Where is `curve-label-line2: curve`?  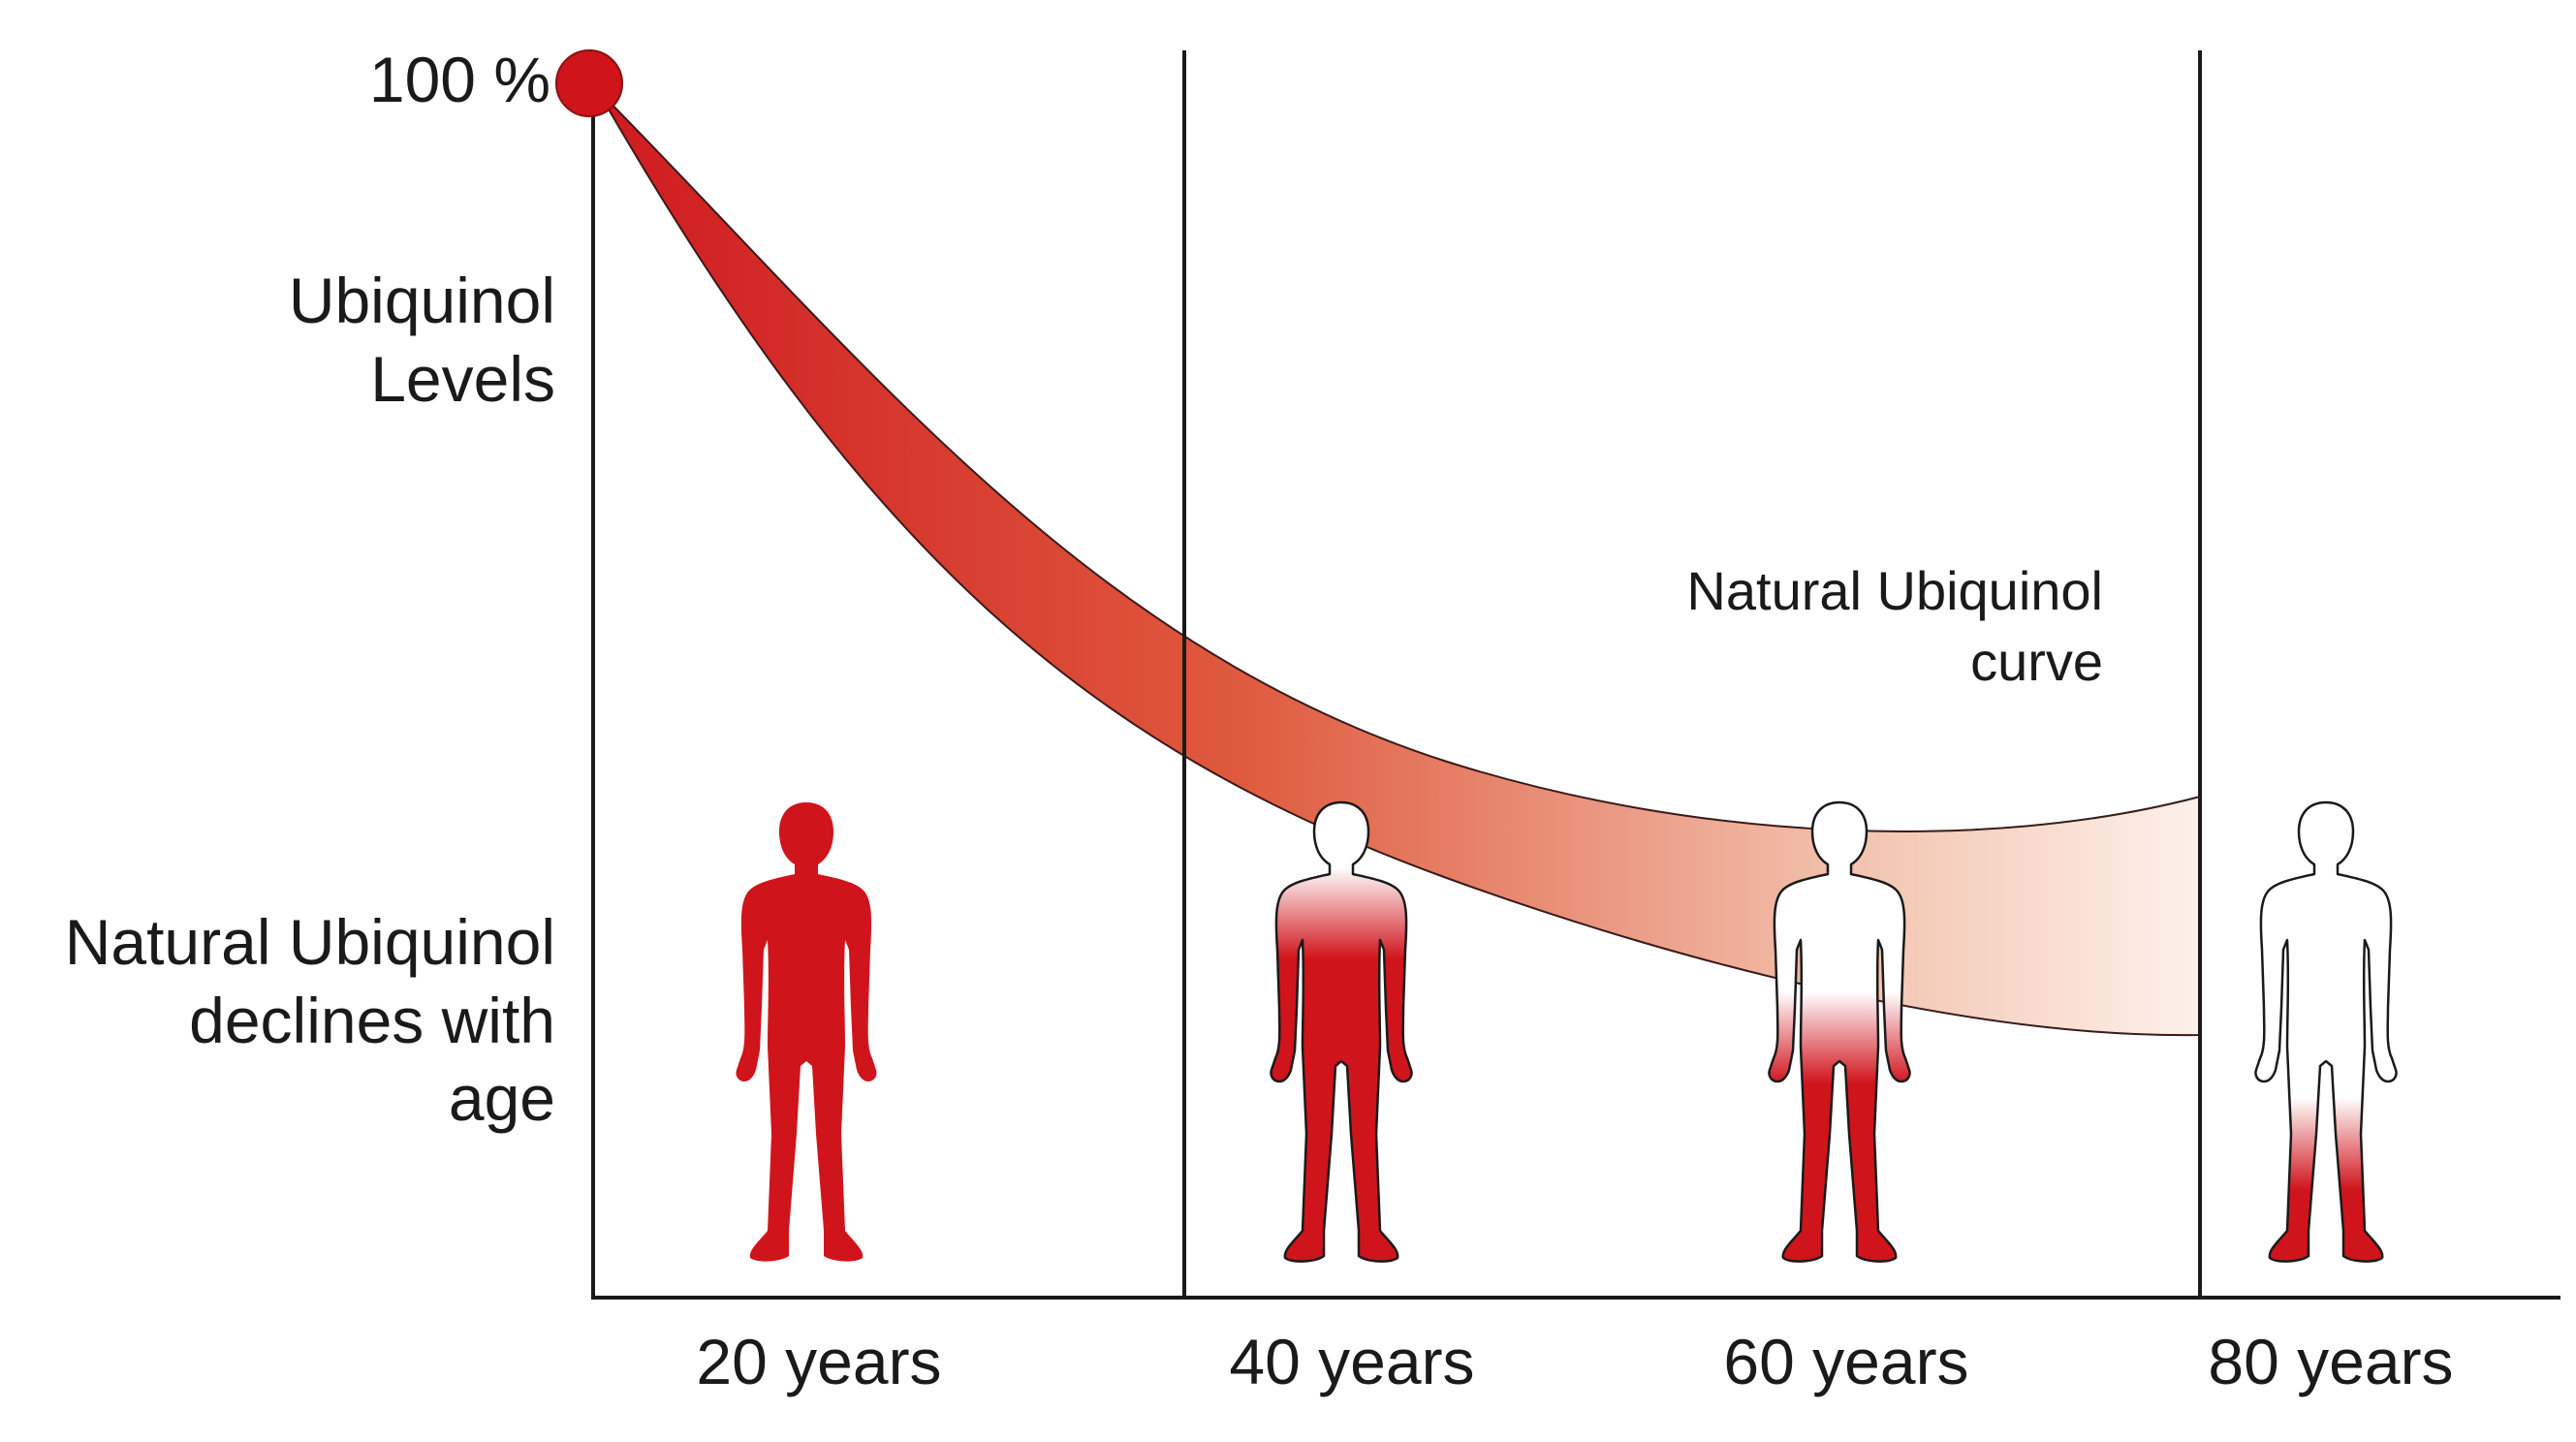 curve-label-line2: curve is located at coordinates (2036, 661).